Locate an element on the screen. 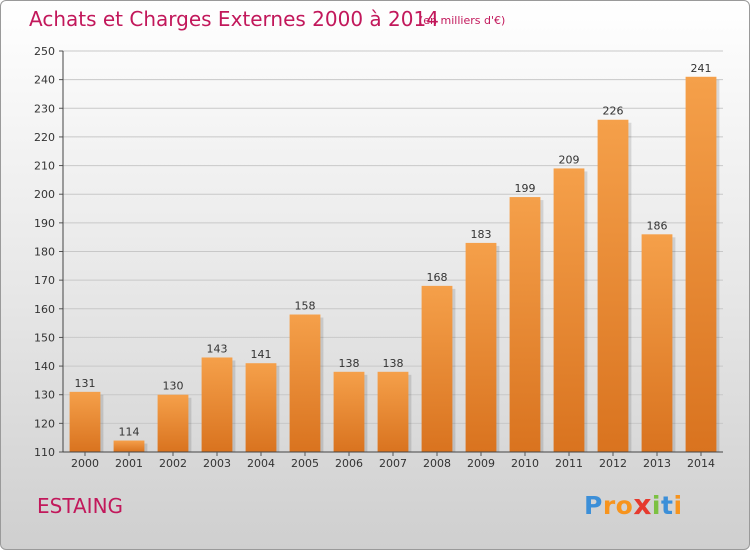  y-tick-label: 180 is located at coordinates (44, 252).